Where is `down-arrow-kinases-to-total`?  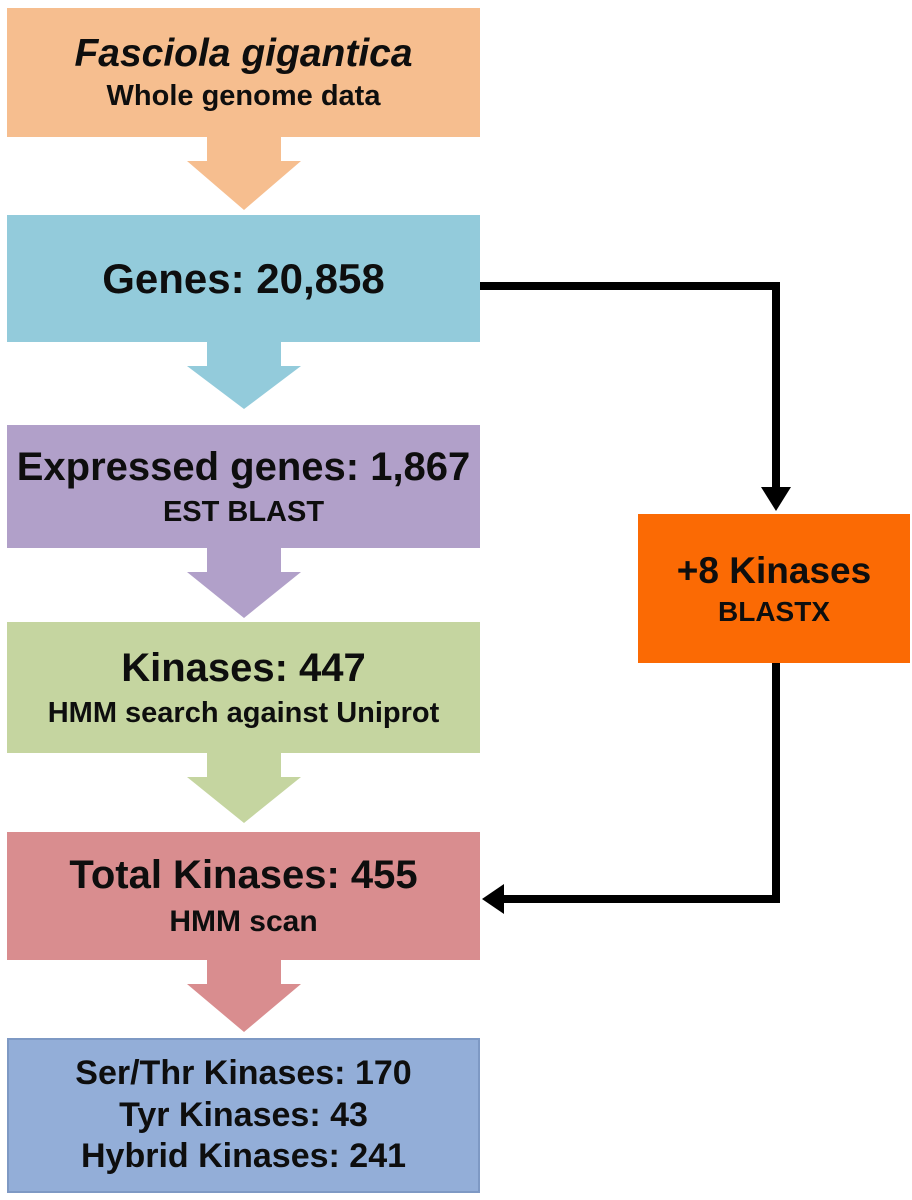
down-arrow-kinases-to-total is located at coordinates (244, 788).